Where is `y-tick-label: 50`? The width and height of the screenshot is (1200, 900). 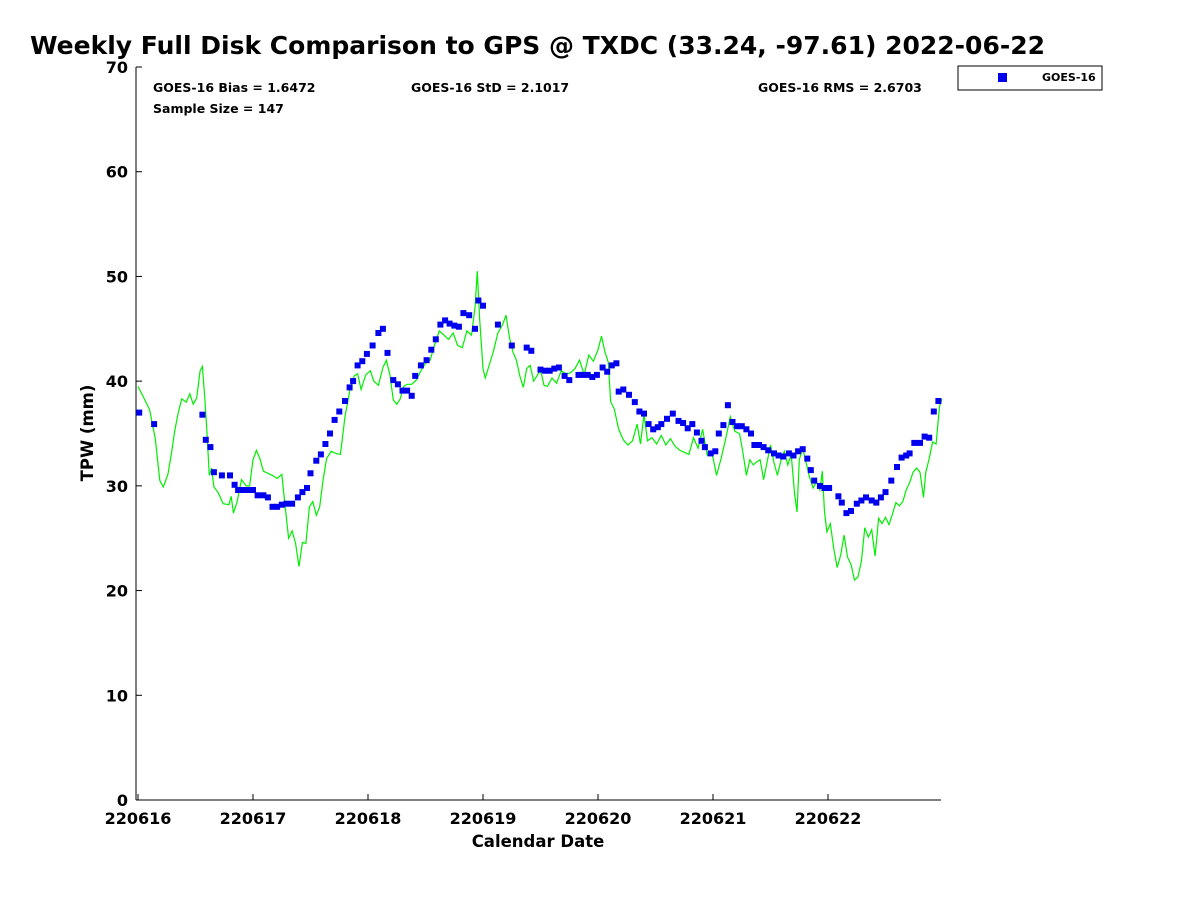
y-tick-label: 50 is located at coordinates (117, 276).